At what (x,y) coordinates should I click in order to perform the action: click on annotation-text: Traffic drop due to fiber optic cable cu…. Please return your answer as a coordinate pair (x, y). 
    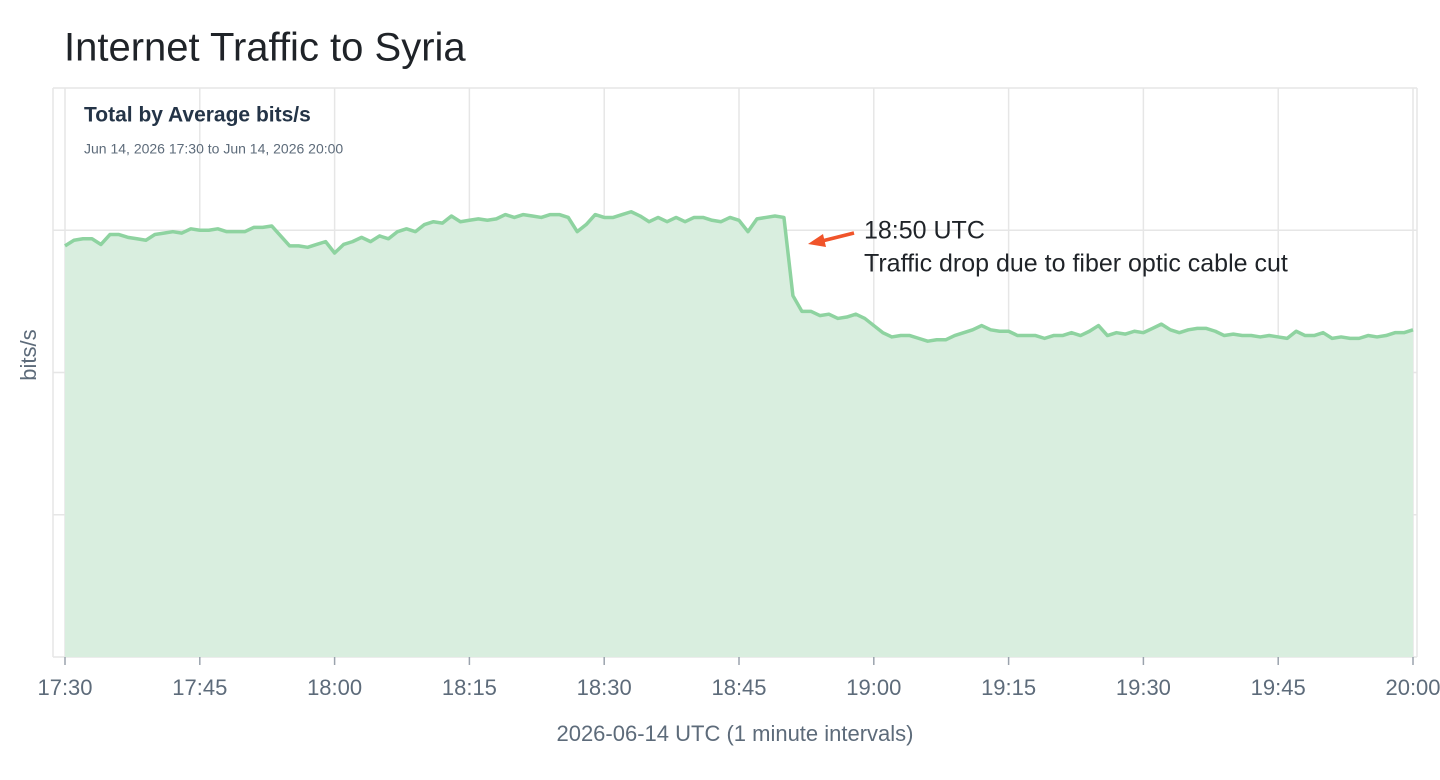
    Looking at the image, I should click on (1076, 264).